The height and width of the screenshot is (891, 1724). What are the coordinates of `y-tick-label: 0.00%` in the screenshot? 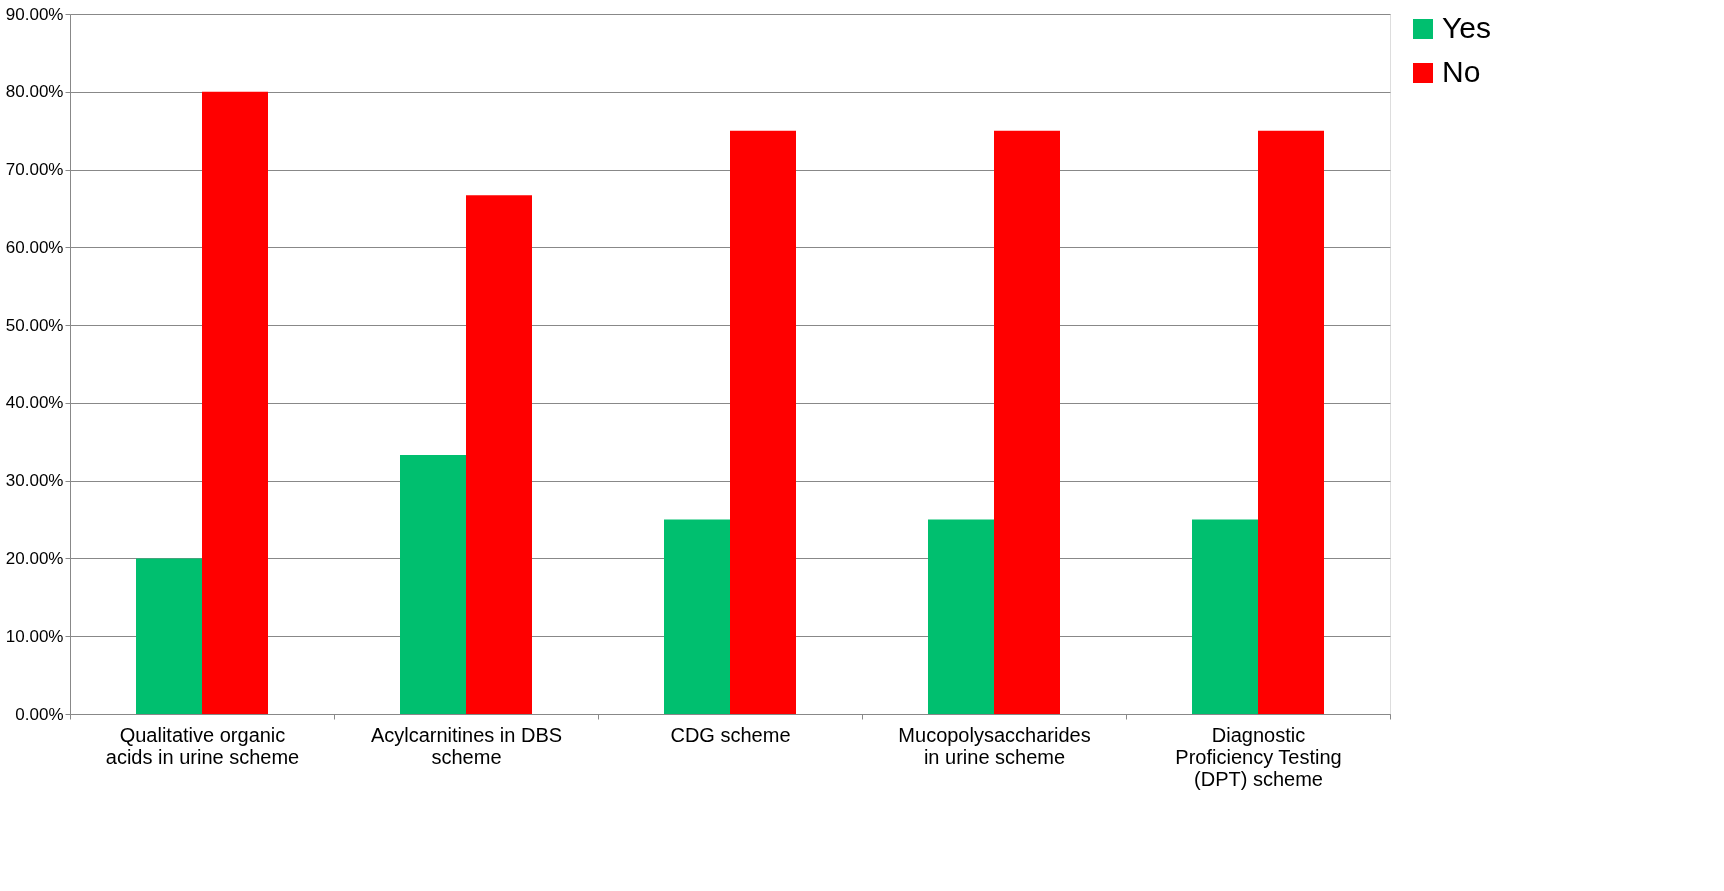 It's located at (39, 714).